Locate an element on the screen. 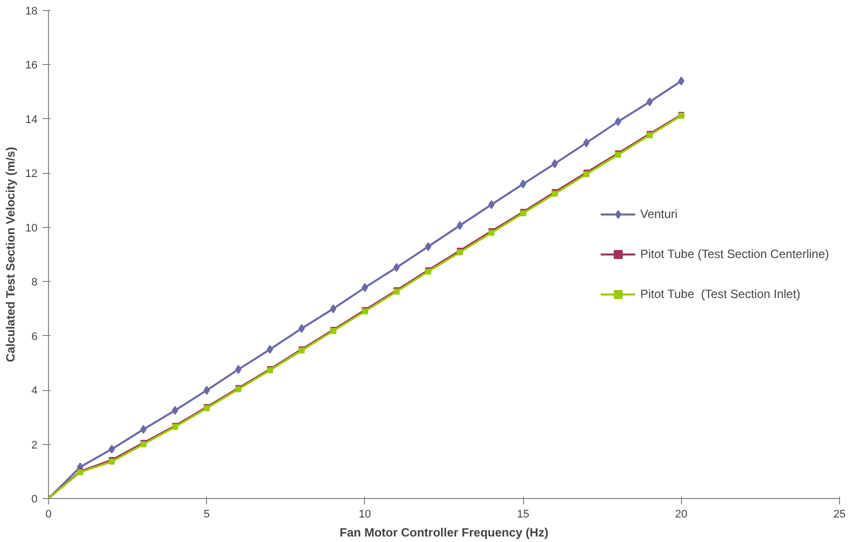  legend-label: Pitot Tube (Test Section Centerline) is located at coordinates (734, 254).